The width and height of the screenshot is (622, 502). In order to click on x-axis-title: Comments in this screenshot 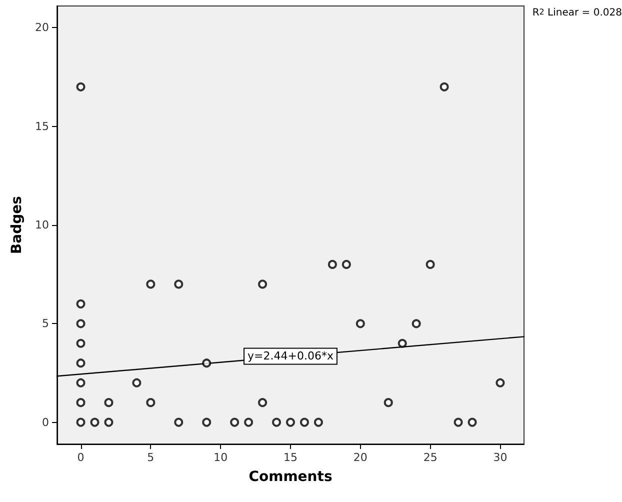, I will do `click(290, 477)`.